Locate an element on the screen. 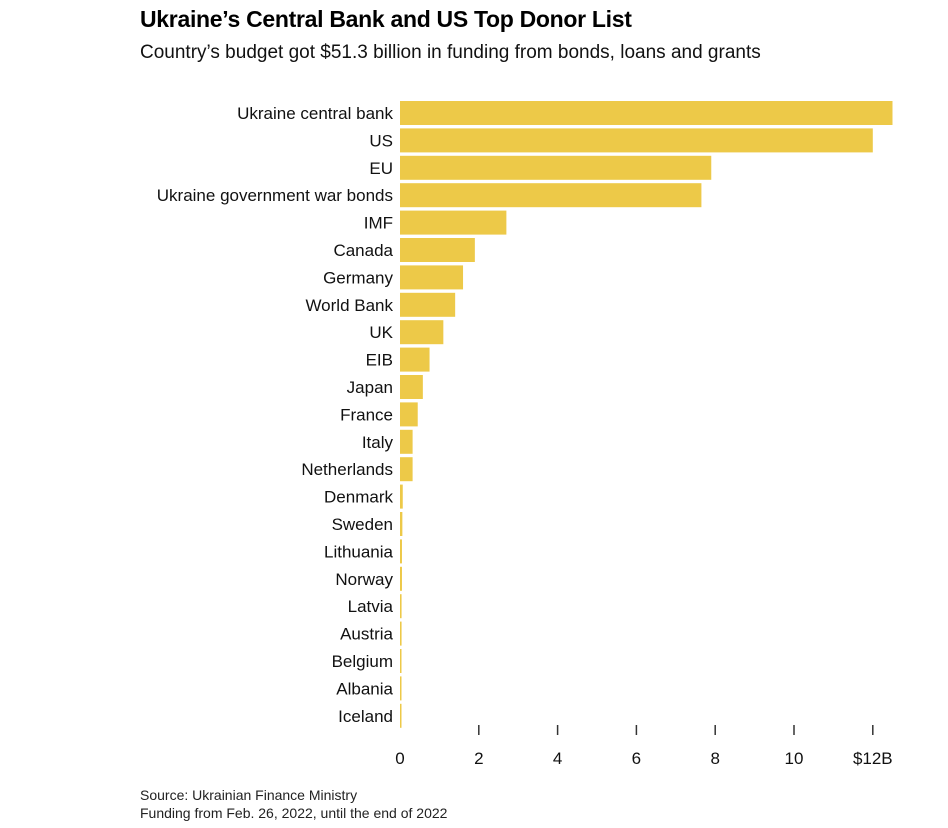  x-tick-label-5: 10 is located at coordinates (794, 758).